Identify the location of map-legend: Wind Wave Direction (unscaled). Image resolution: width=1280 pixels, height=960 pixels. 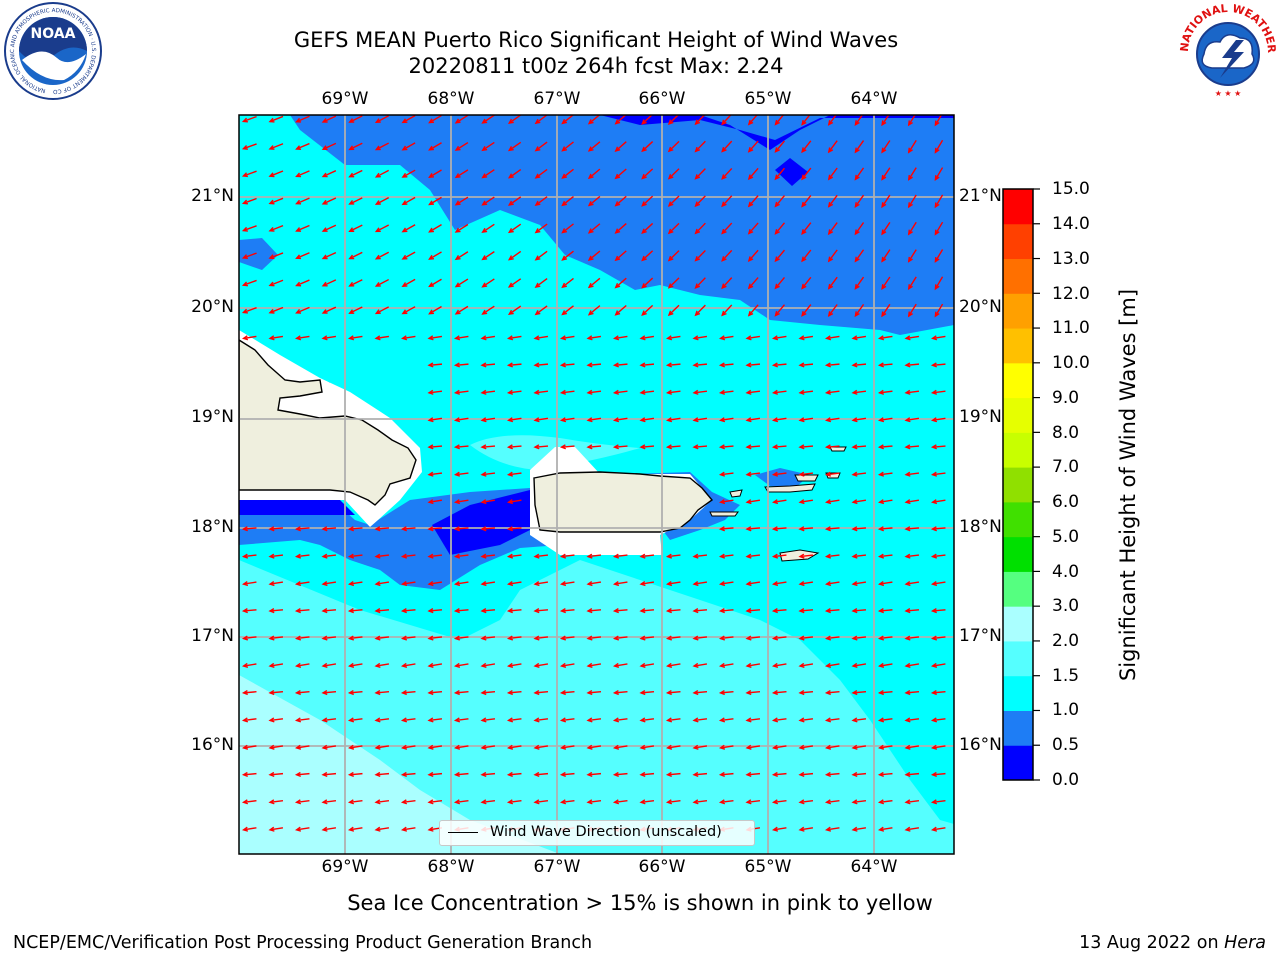
(597, 833).